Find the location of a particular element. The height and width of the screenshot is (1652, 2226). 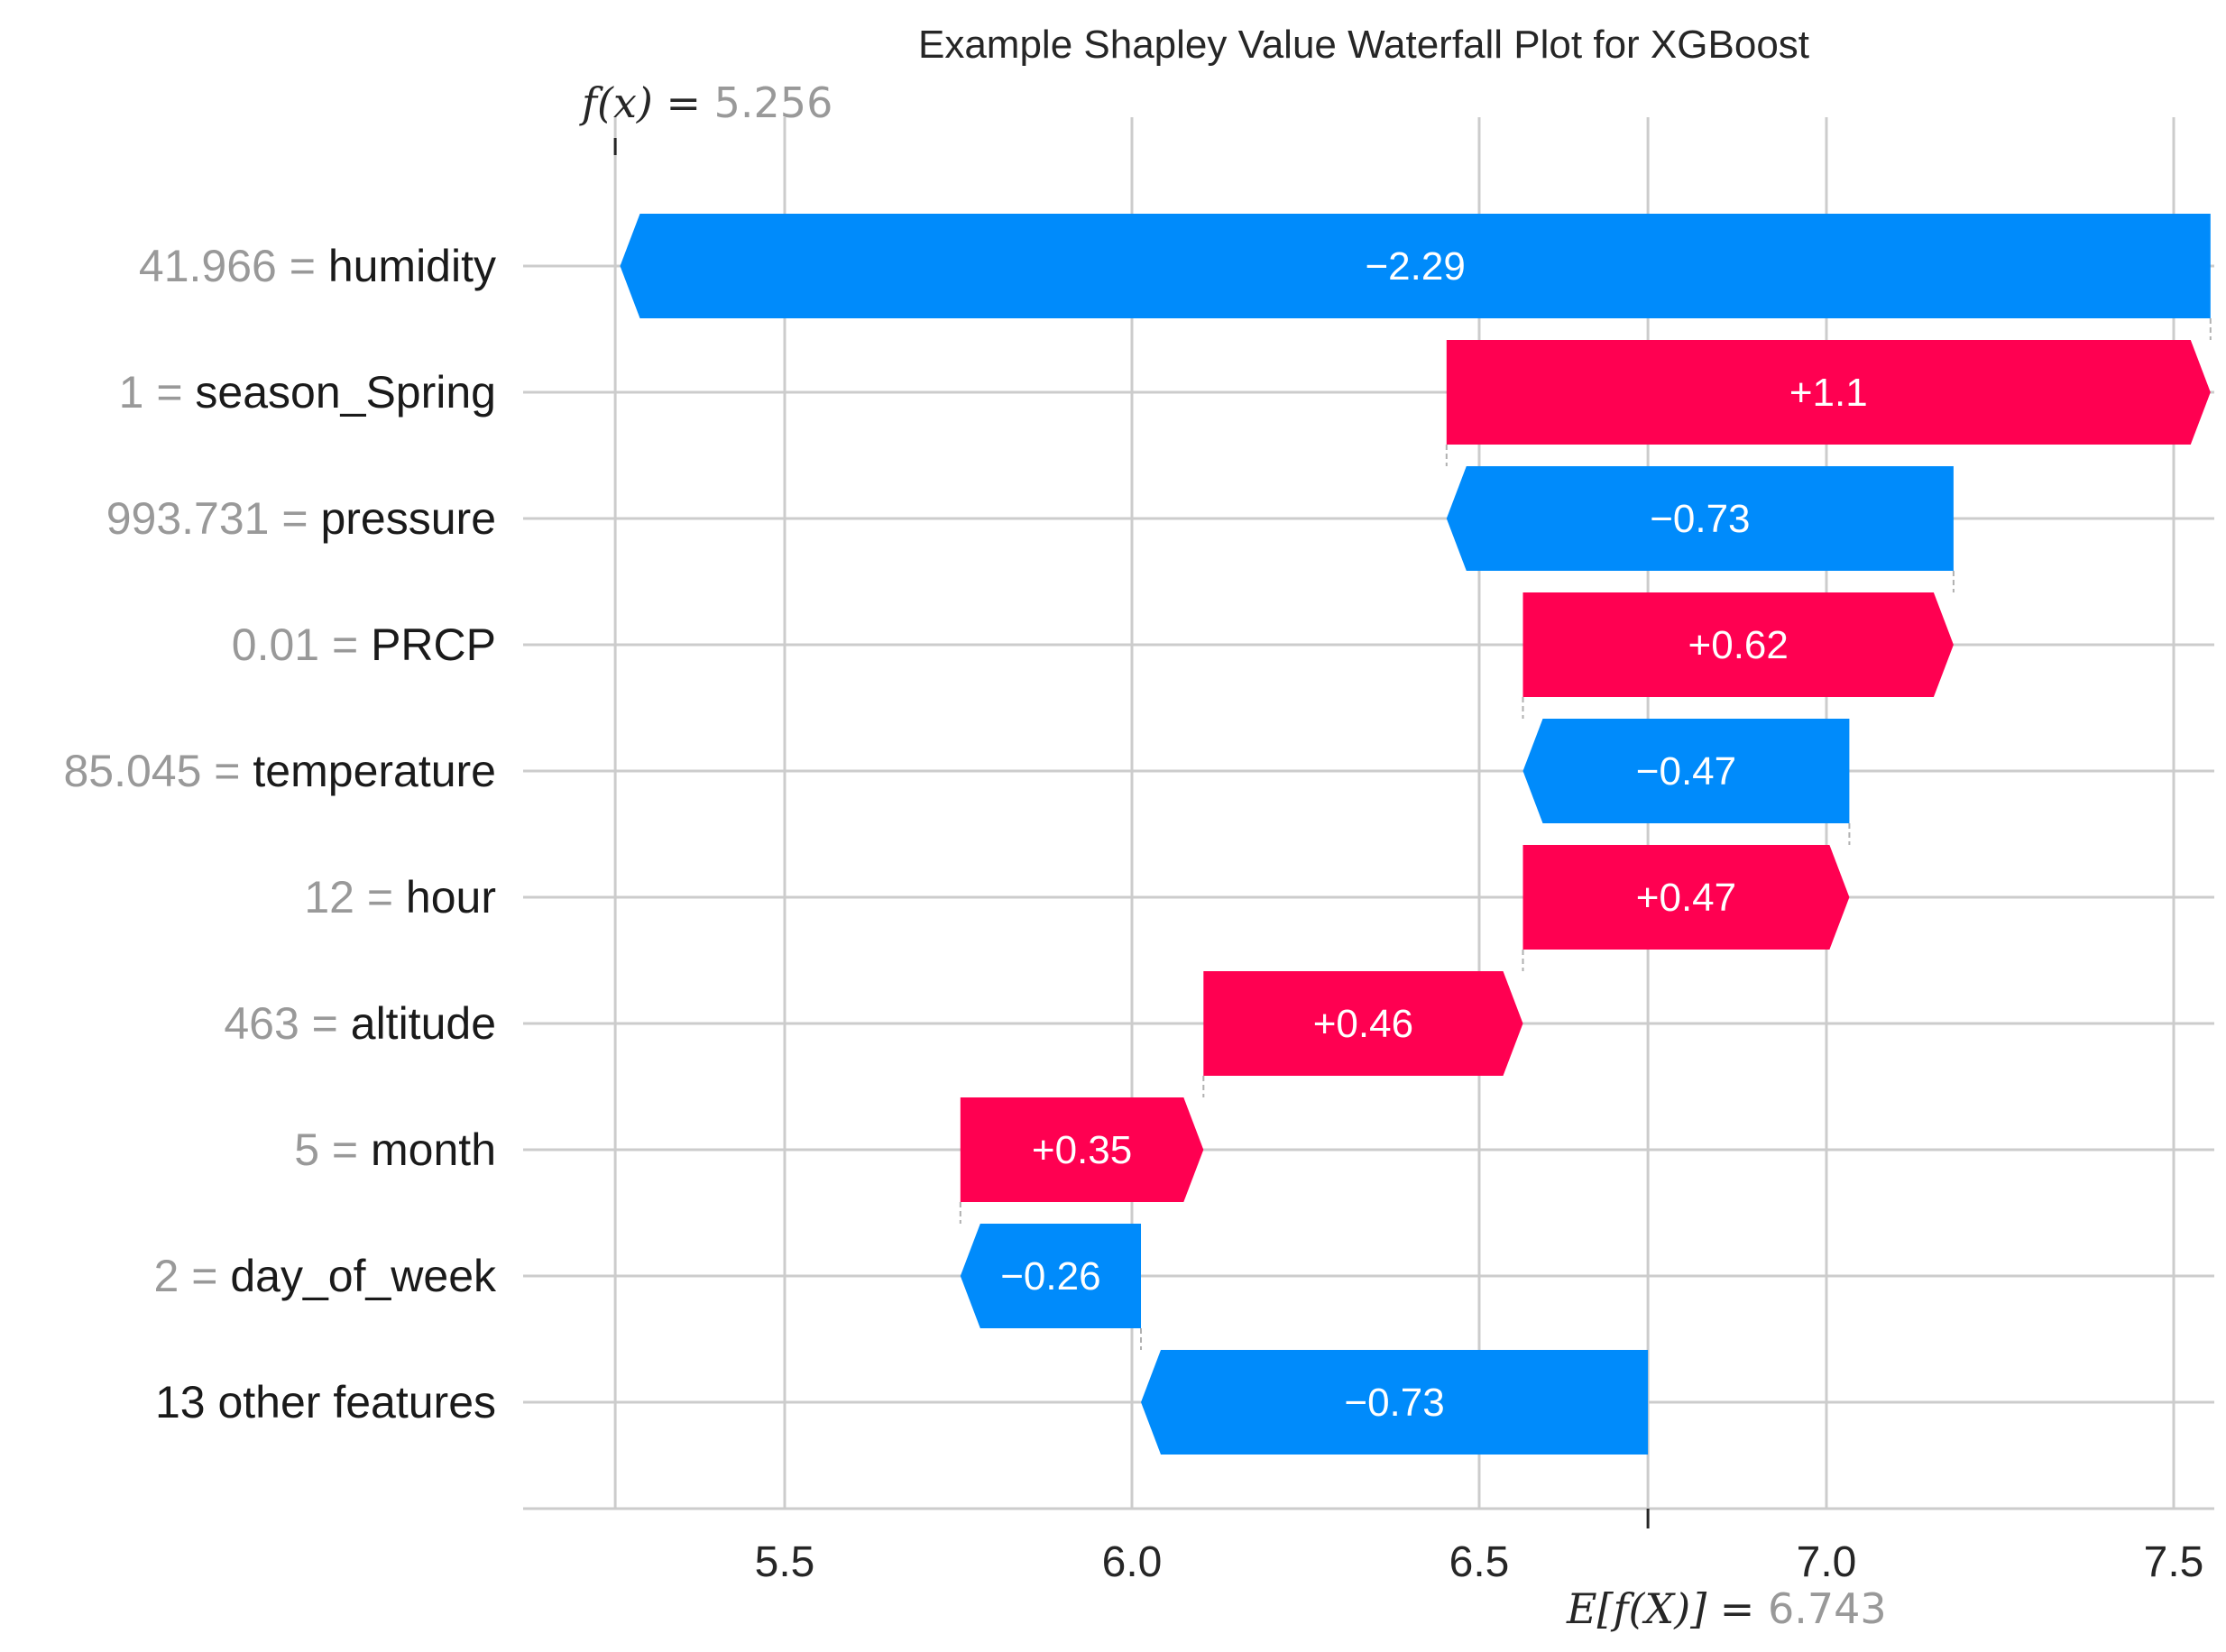

feature-value: 2 = is located at coordinates (192, 1276).